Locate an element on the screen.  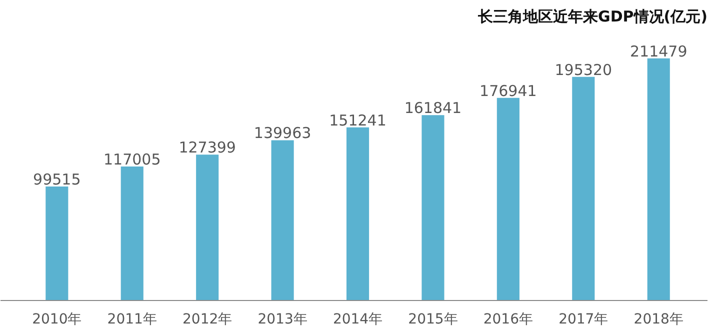
x-tick-label: 2017年 is located at coordinates (583, 320).